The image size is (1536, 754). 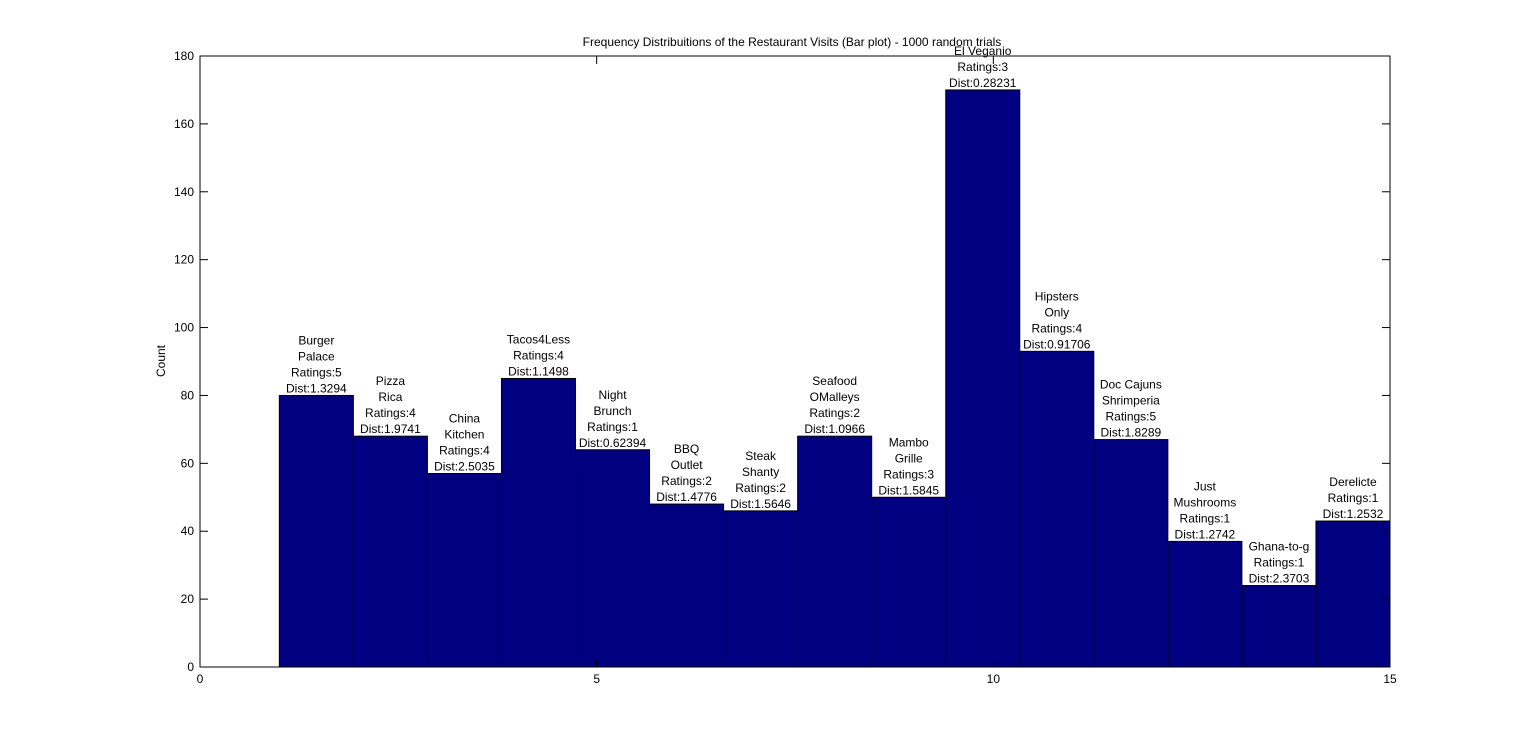 I want to click on bar-data-label: Grille, so click(x=909, y=458).